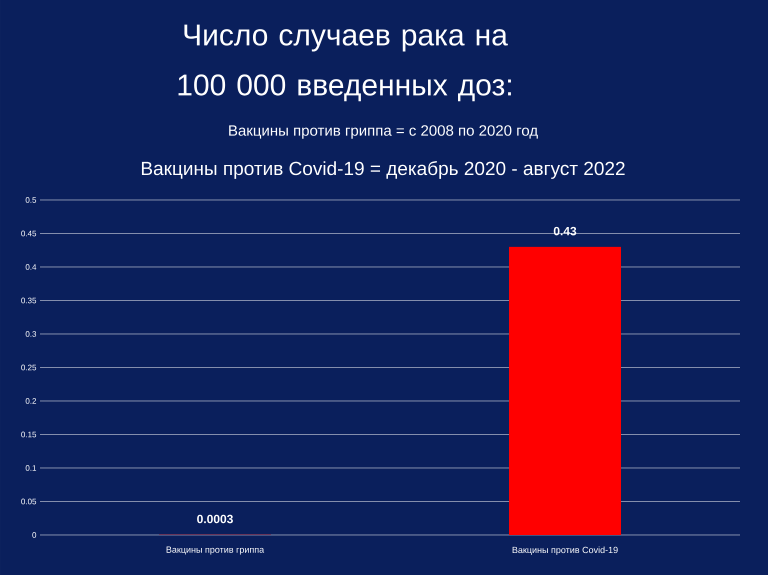  I want to click on text: Вакцины против Covid-19 = декабрь 2020 - август 2022, so click(383, 170).